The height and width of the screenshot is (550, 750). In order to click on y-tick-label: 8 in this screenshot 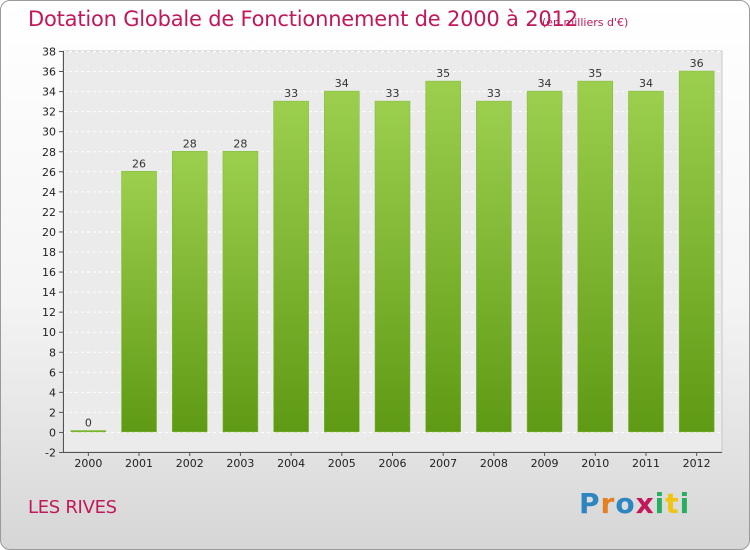, I will do `click(52, 352)`.